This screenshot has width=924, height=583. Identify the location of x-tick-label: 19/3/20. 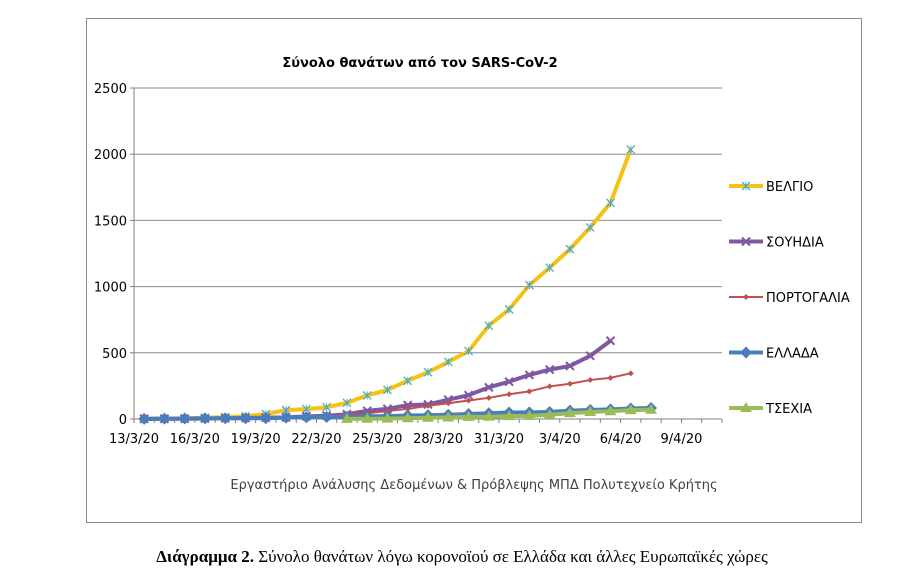
(256, 439).